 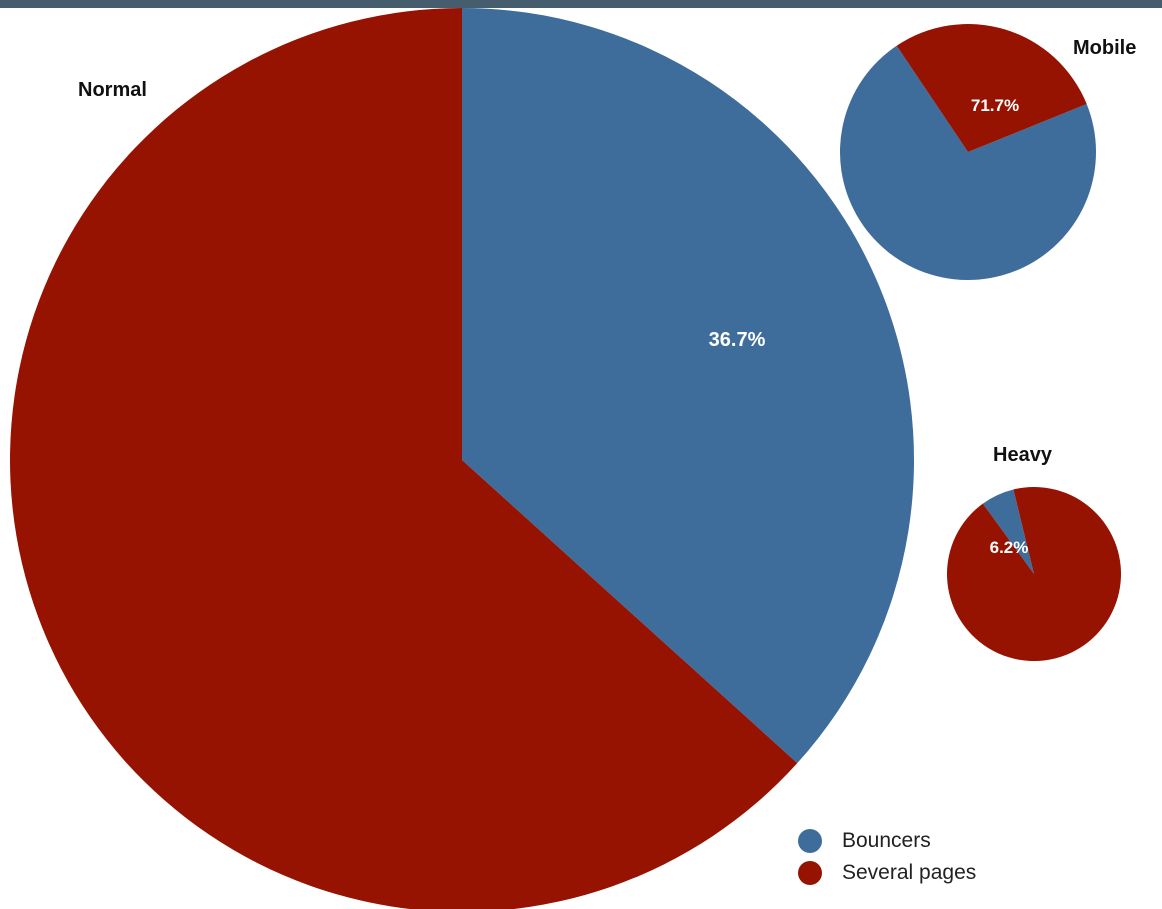 What do you see at coordinates (112, 90) in the screenshot?
I see `pie-title-normal: Normal` at bounding box center [112, 90].